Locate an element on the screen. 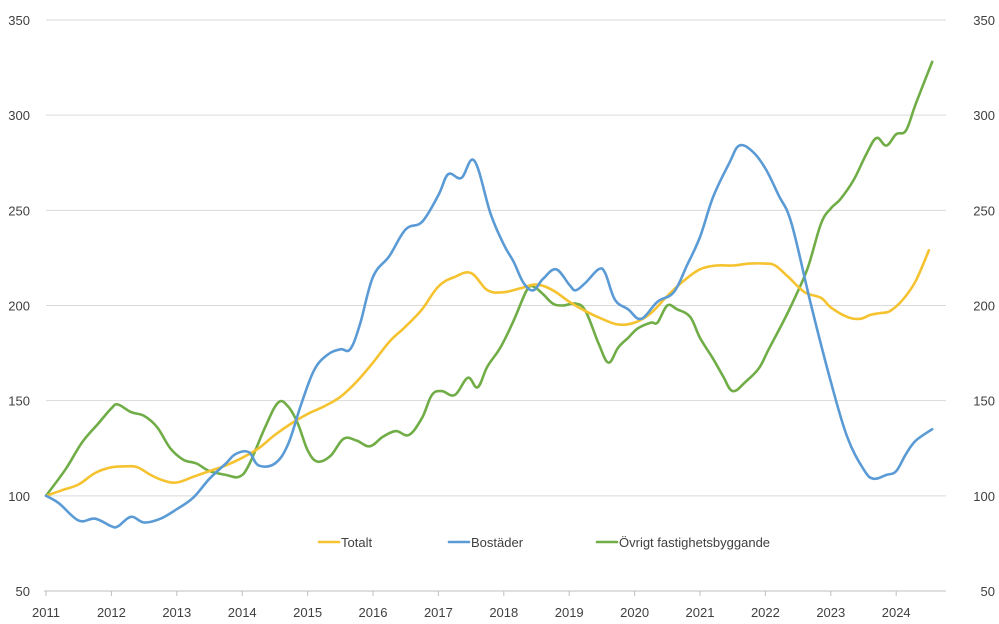 This screenshot has width=999, height=624. legend: Totalt Bostäder Övrigt fastighetsbyggande is located at coordinates (543, 542).